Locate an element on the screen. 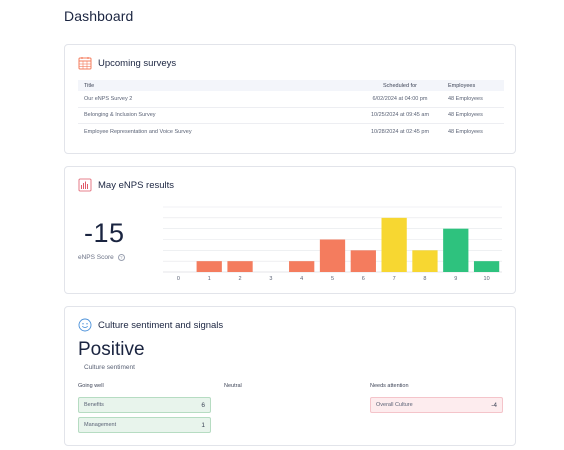 This screenshot has height=450, width=564. column-header-scheduled: Scheduled for is located at coordinates (400, 85).